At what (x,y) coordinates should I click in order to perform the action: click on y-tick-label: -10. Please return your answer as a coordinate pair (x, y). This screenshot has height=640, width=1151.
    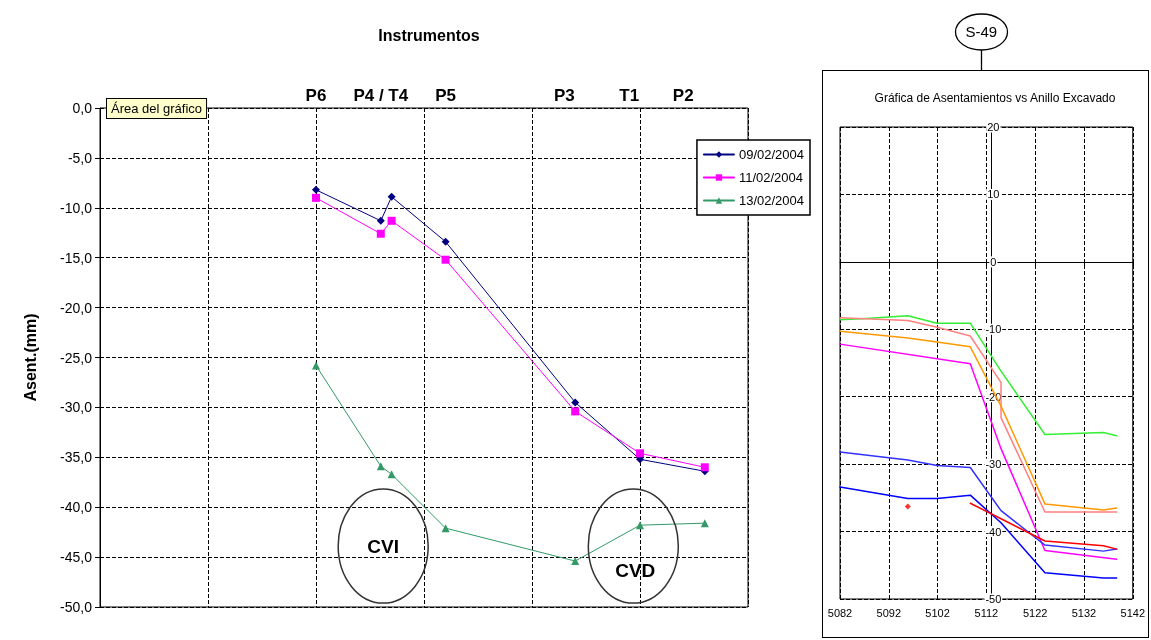
    Looking at the image, I should click on (993, 329).